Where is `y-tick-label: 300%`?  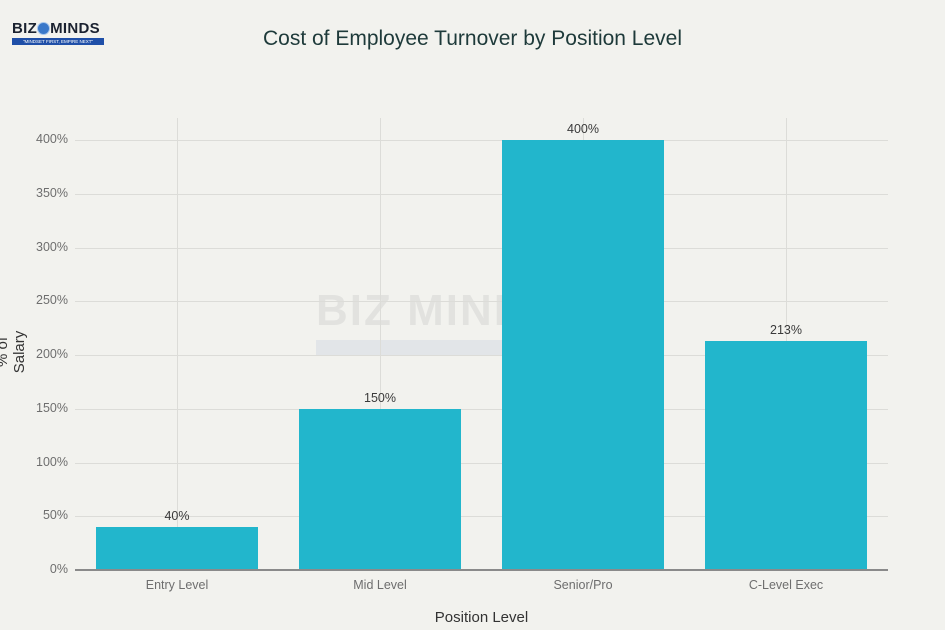 y-tick-label: 300% is located at coordinates (52, 246).